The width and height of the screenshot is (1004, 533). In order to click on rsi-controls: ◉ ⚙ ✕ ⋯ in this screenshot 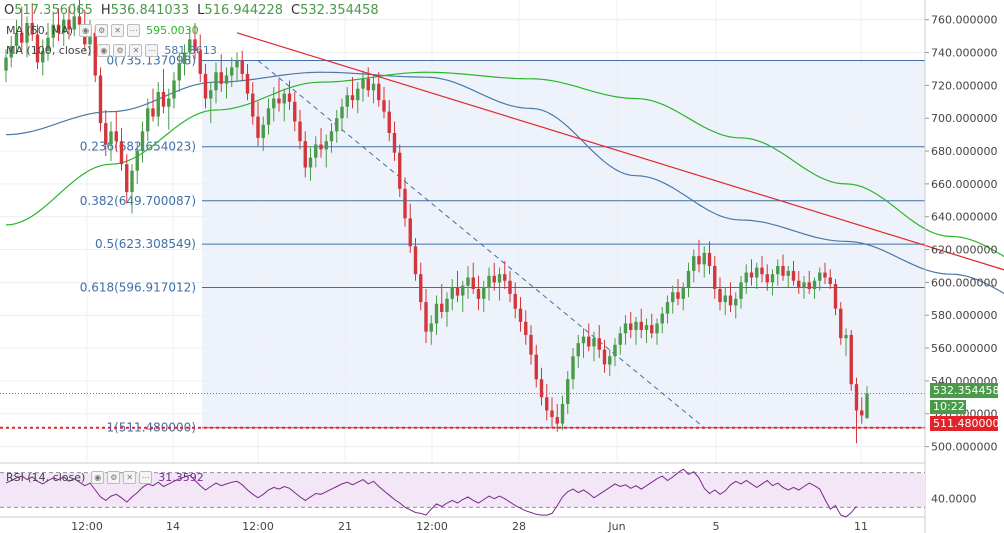, I will do `click(122, 477)`.